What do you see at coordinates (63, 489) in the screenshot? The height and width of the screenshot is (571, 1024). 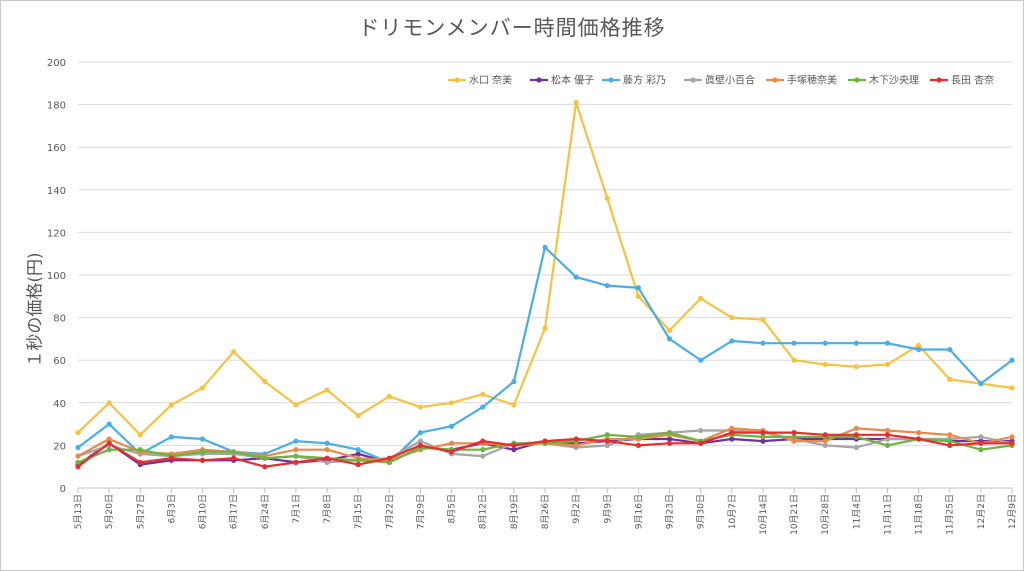 I see `y-tick-label: 0` at bounding box center [63, 489].